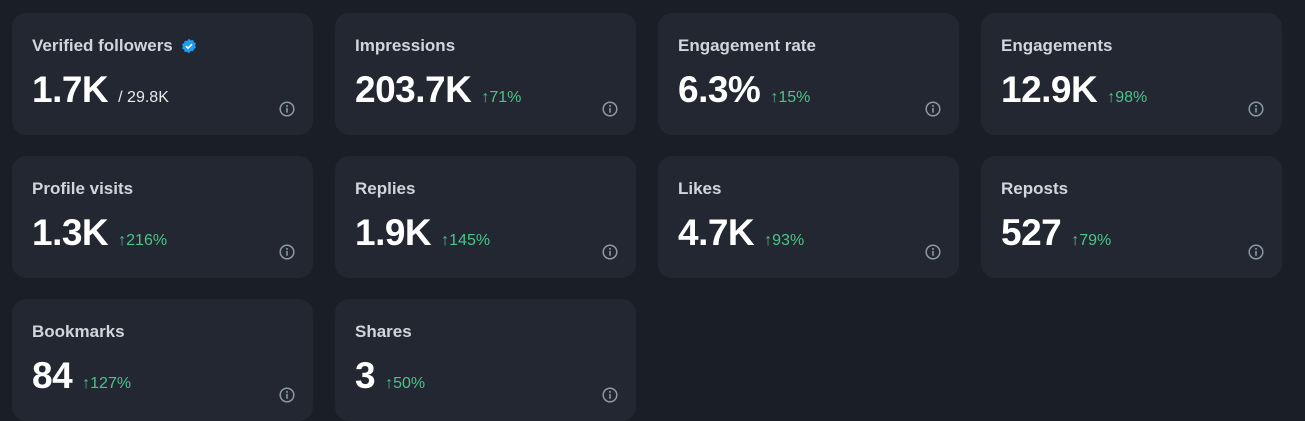 The width and height of the screenshot is (1305, 421). Describe the element at coordinates (393, 232) in the screenshot. I see `metric-value: 1.9K` at that location.